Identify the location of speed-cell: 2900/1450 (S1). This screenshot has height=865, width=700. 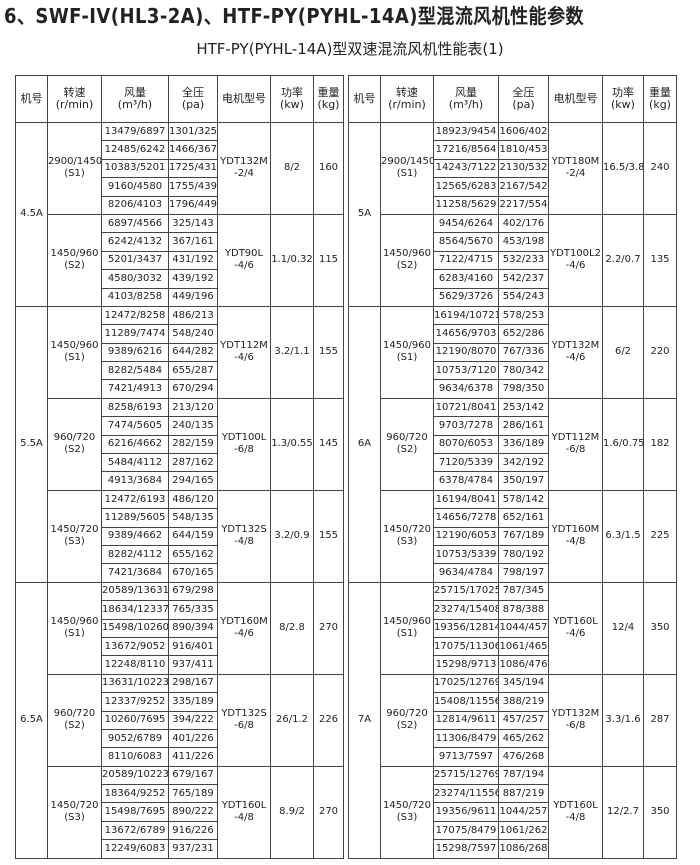
(407, 168).